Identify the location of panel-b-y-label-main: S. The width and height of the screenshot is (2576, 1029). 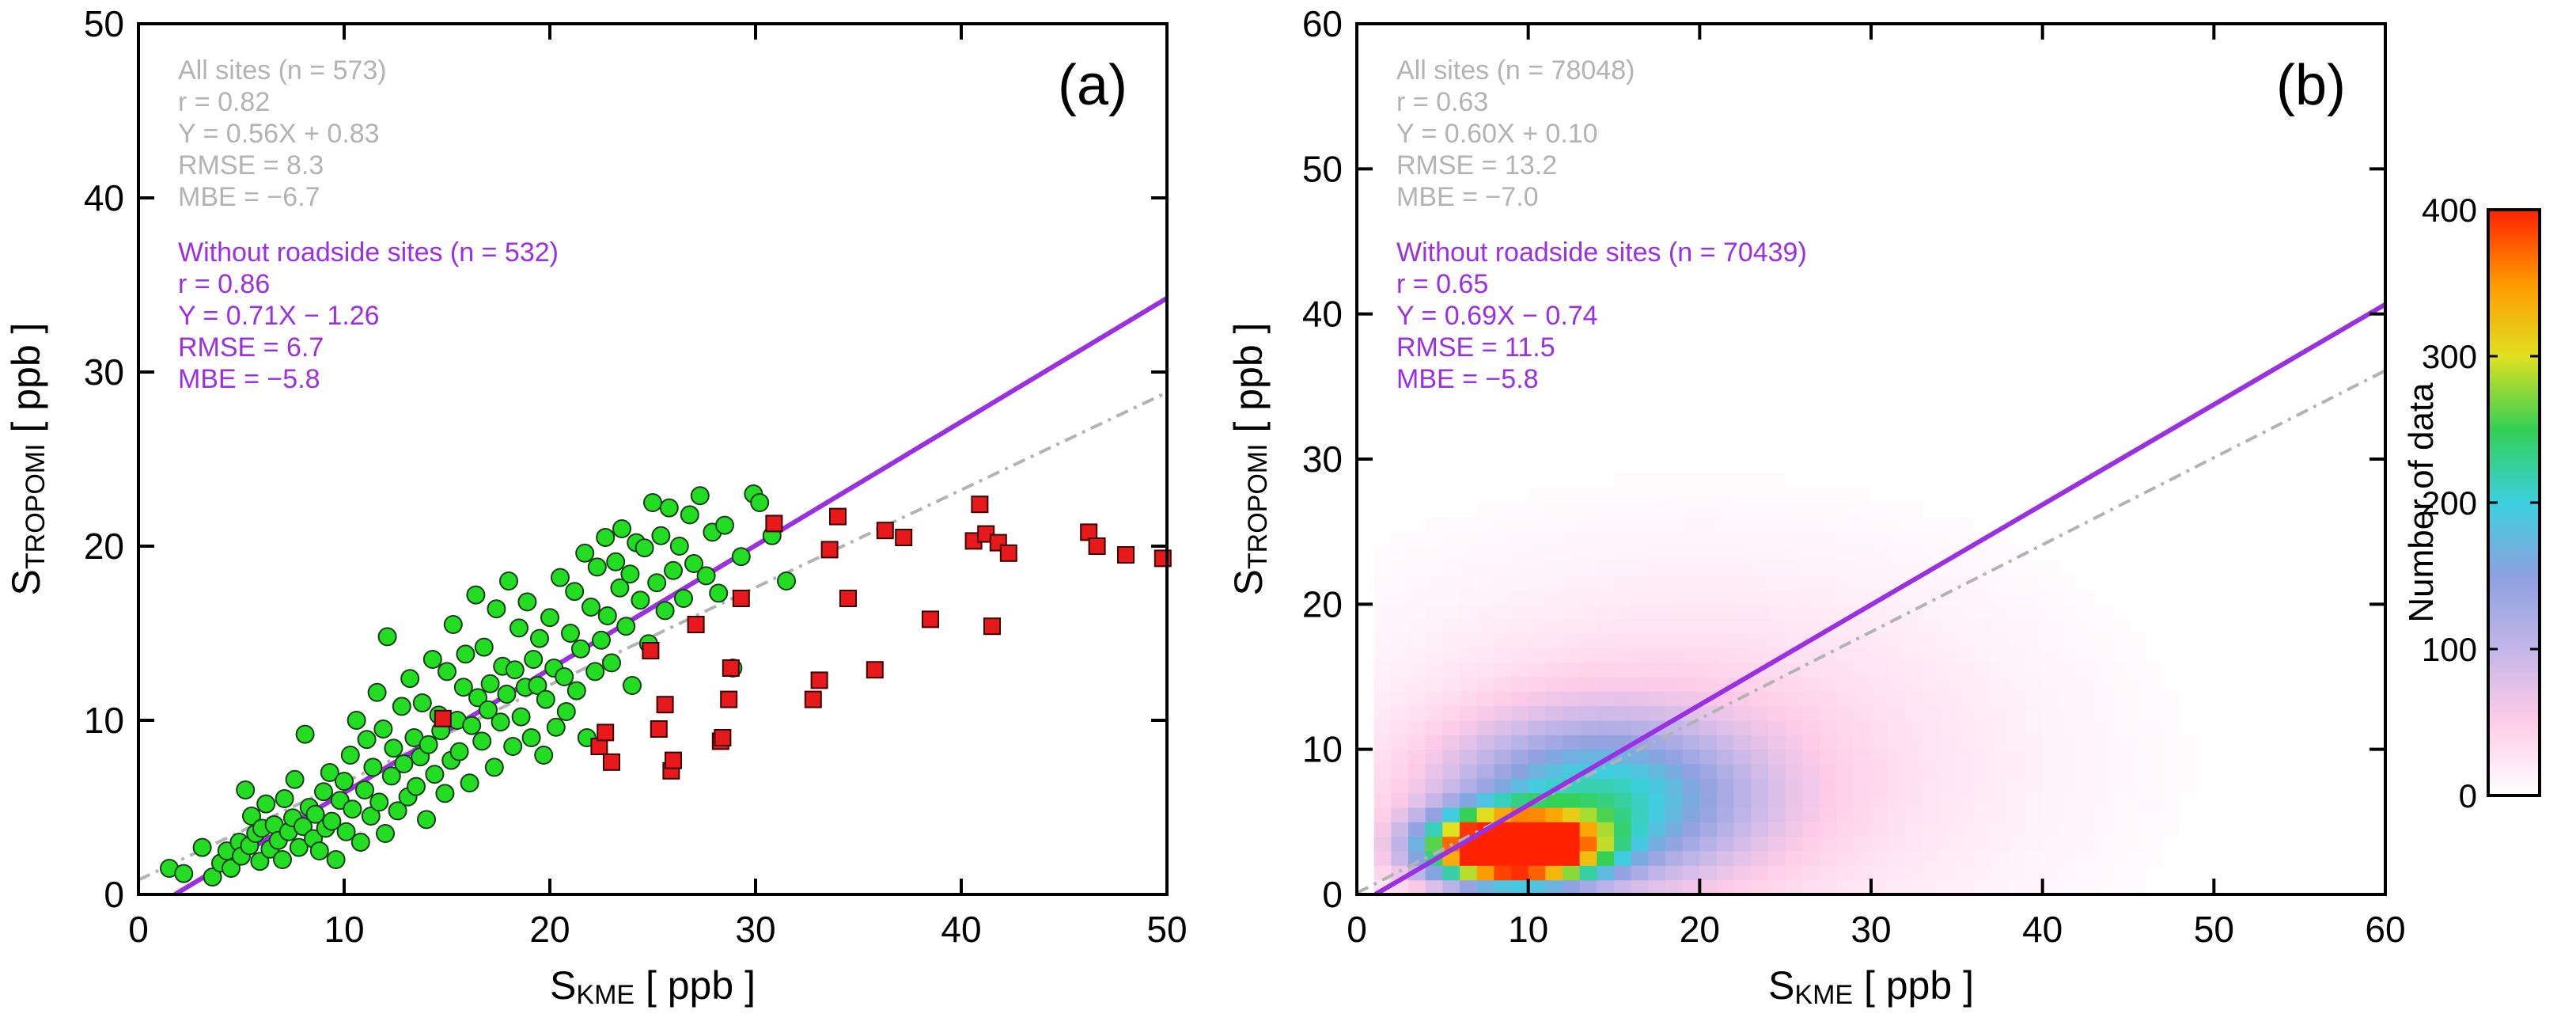
(1248, 582).